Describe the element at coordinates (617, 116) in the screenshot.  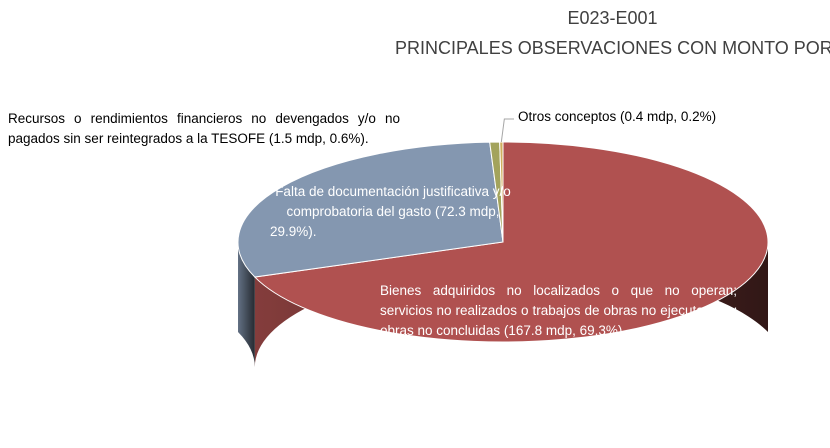
I see `slice-label: Otros conceptos (0.4 mdp, 0.2%)` at that location.